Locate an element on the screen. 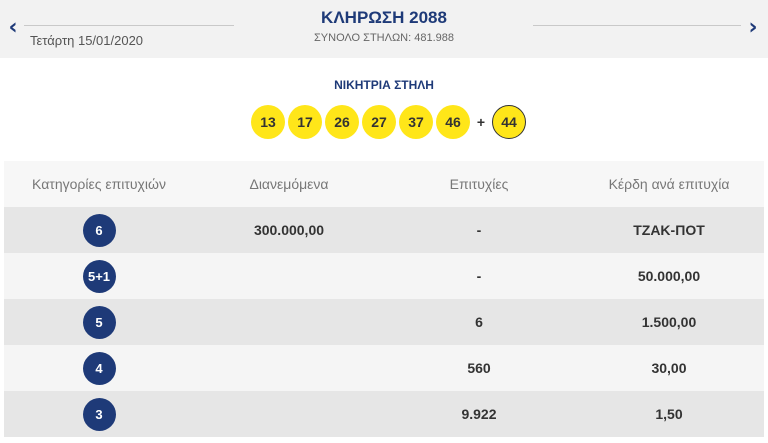 The width and height of the screenshot is (768, 443). number-ball: 37 is located at coordinates (416, 122).